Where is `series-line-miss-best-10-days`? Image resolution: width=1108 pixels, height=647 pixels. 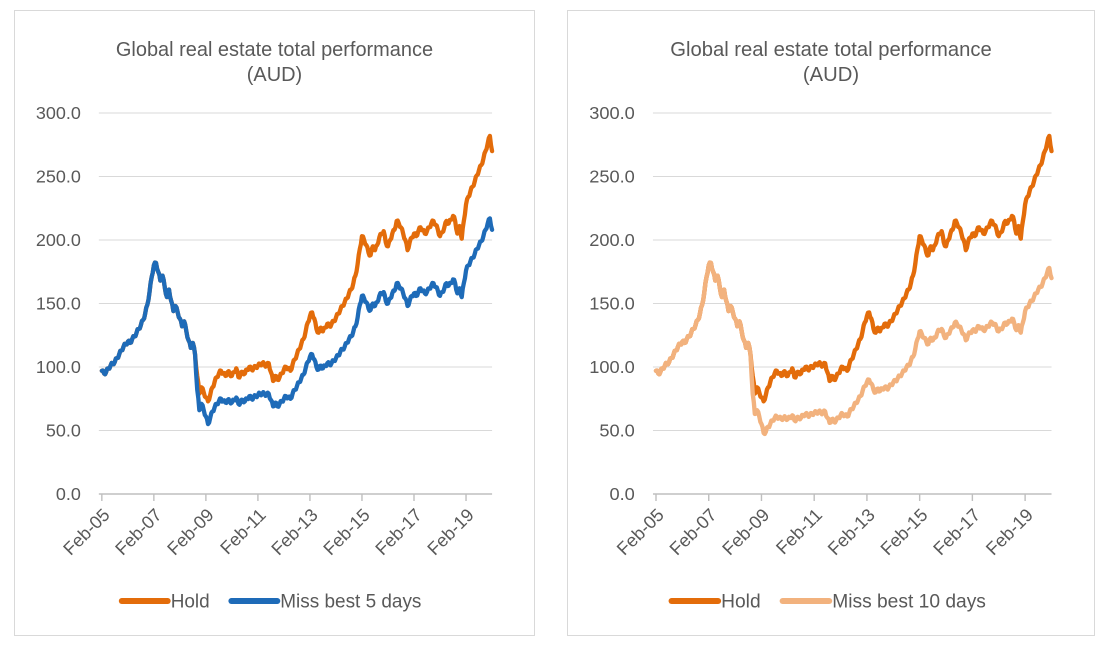 series-line-miss-best-10-days is located at coordinates (853, 348).